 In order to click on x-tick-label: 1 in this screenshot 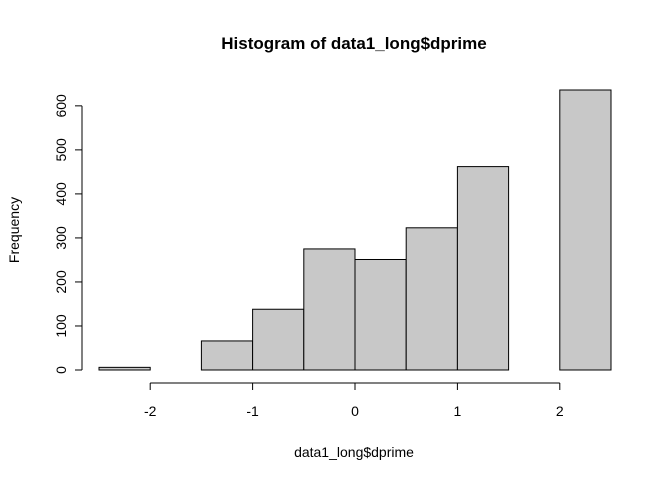, I will do `click(458, 411)`.